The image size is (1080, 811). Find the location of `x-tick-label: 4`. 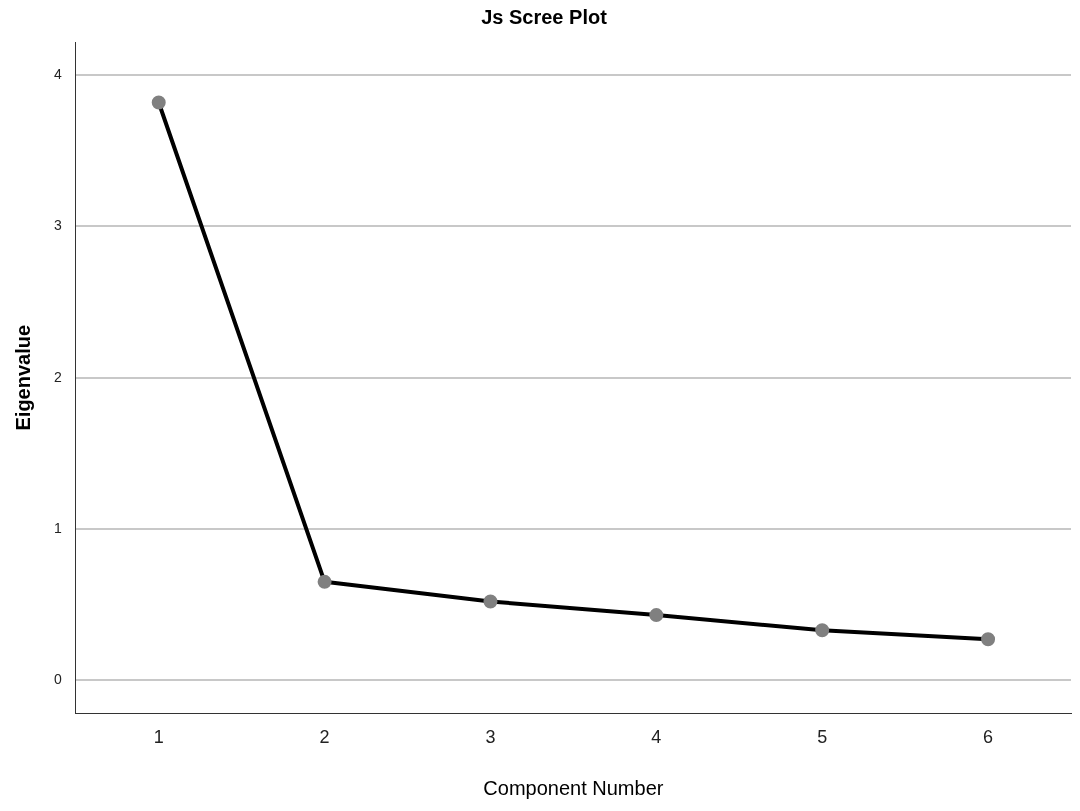

x-tick-label: 4 is located at coordinates (656, 737).